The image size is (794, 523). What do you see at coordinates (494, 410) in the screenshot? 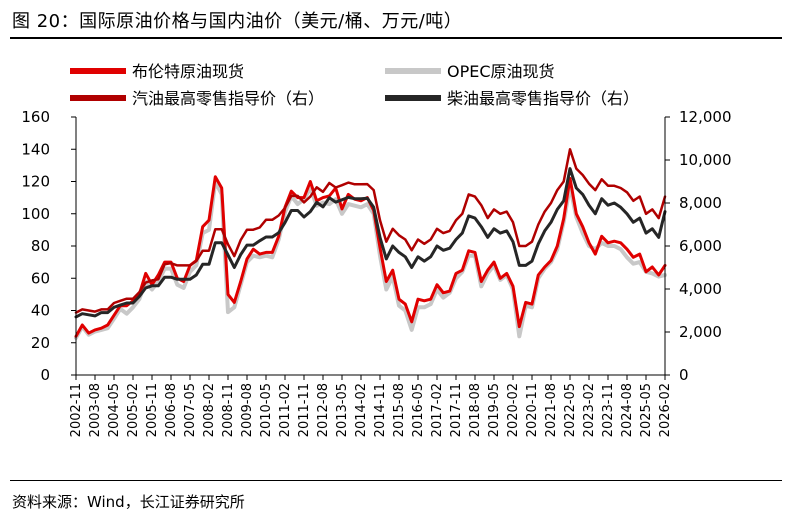
I see `x-tick-label: 2019-05` at bounding box center [494, 410].